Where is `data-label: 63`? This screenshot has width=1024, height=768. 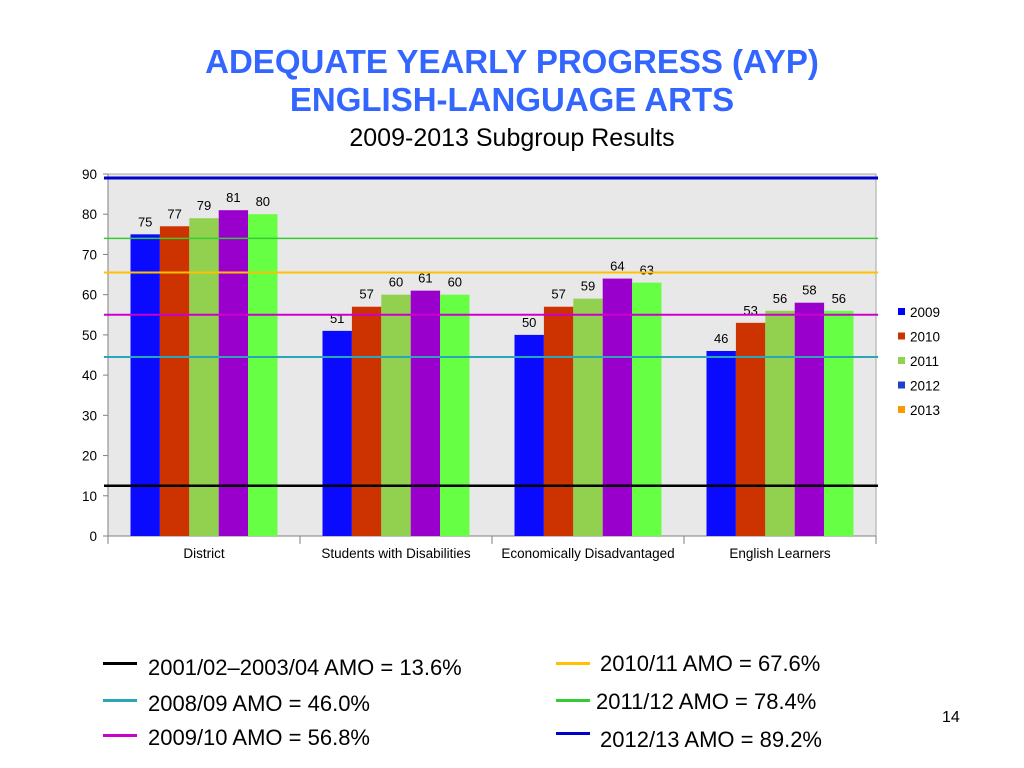
data-label: 63 is located at coordinates (647, 270).